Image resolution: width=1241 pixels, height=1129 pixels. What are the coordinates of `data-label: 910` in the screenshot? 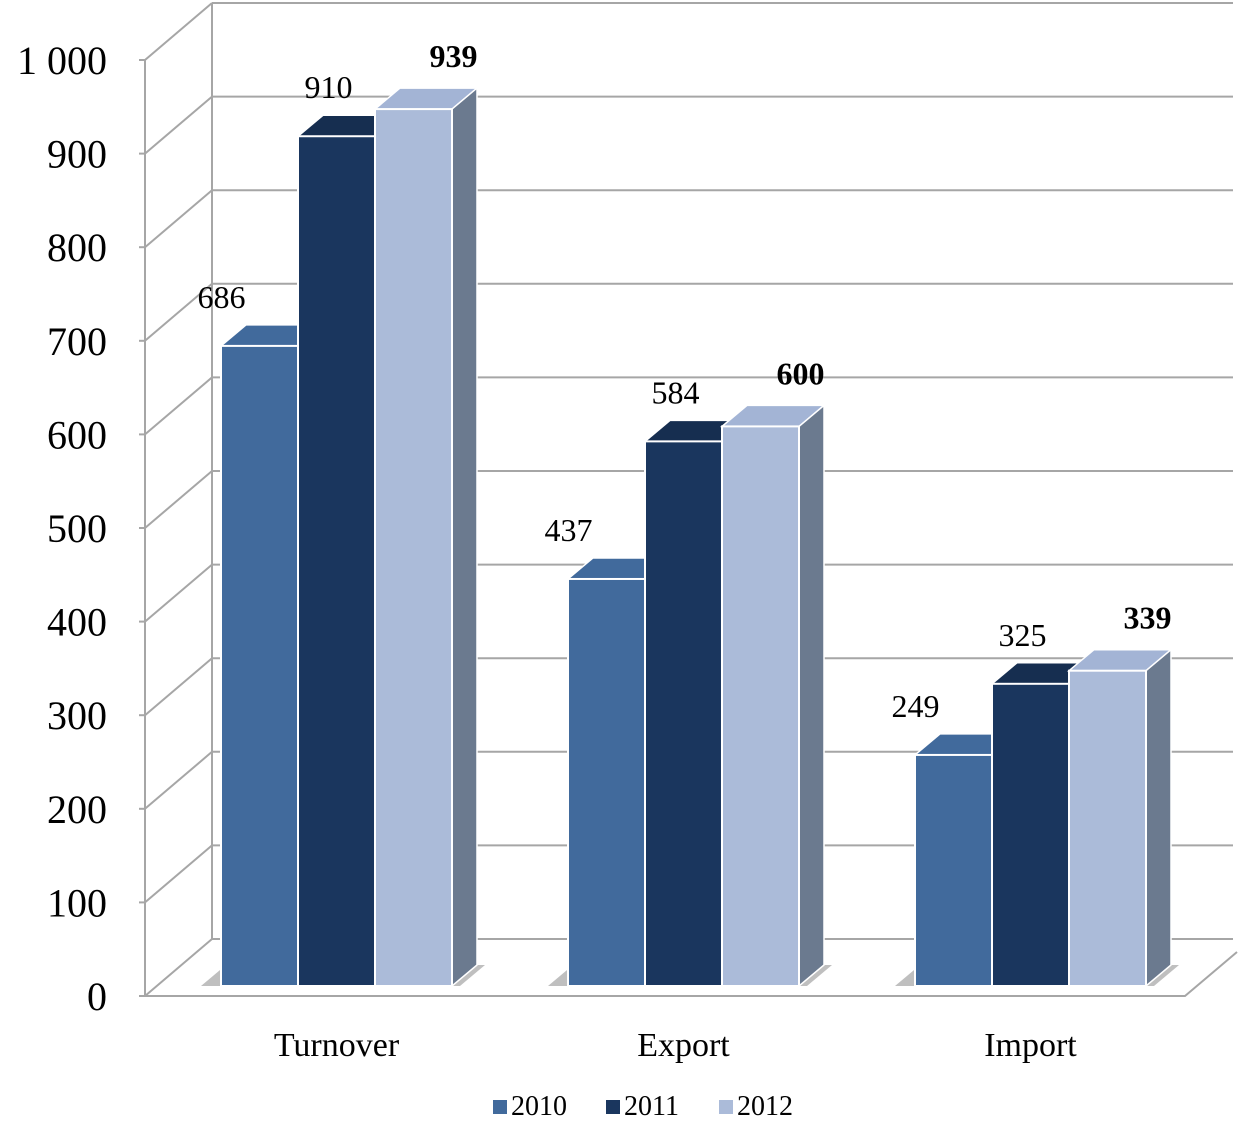 It's located at (329, 87).